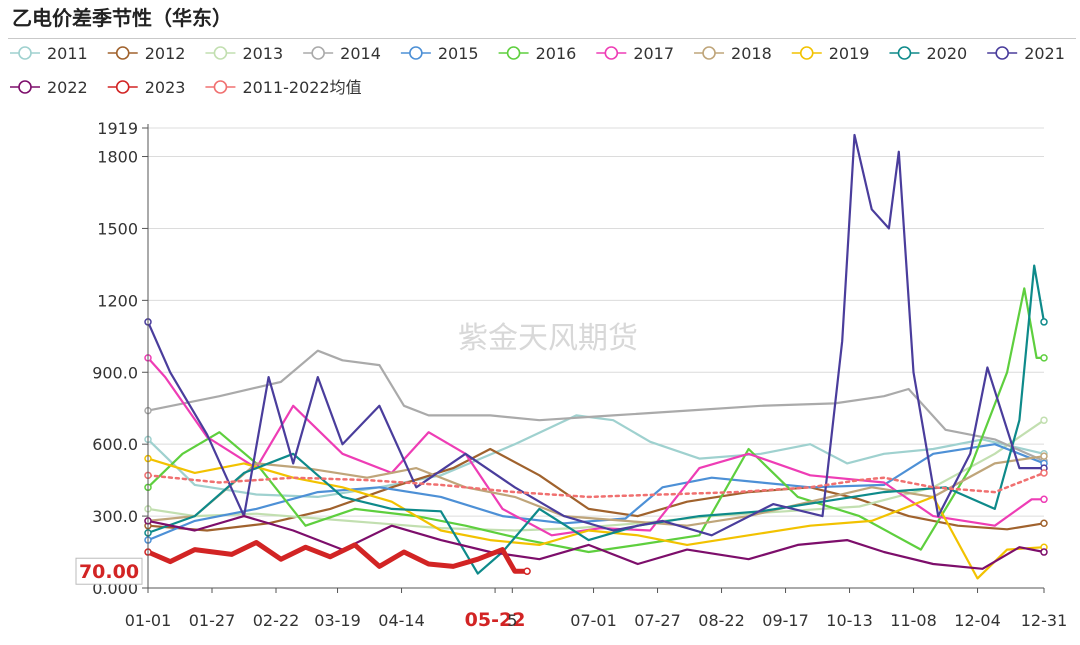 The width and height of the screenshot is (1080, 645). I want to click on legend-label: 2011, so click(67, 53).